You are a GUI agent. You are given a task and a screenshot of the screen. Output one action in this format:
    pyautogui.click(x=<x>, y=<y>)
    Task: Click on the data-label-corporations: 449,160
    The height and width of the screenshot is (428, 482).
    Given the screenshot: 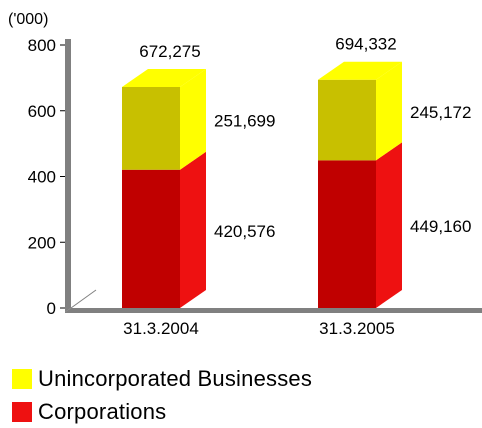 What is the action you would take?
    pyautogui.click(x=440, y=226)
    